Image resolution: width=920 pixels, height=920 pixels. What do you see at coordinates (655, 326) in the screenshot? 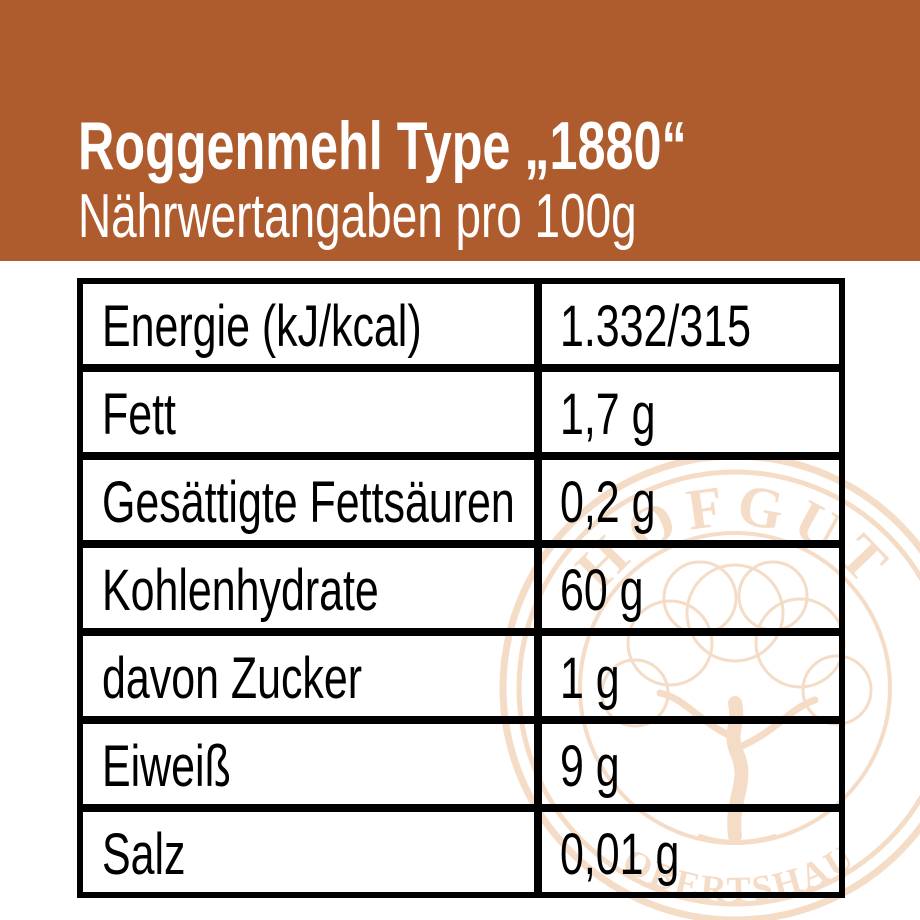
I see `nutrient-value-text: 1.332/315` at bounding box center [655, 326].